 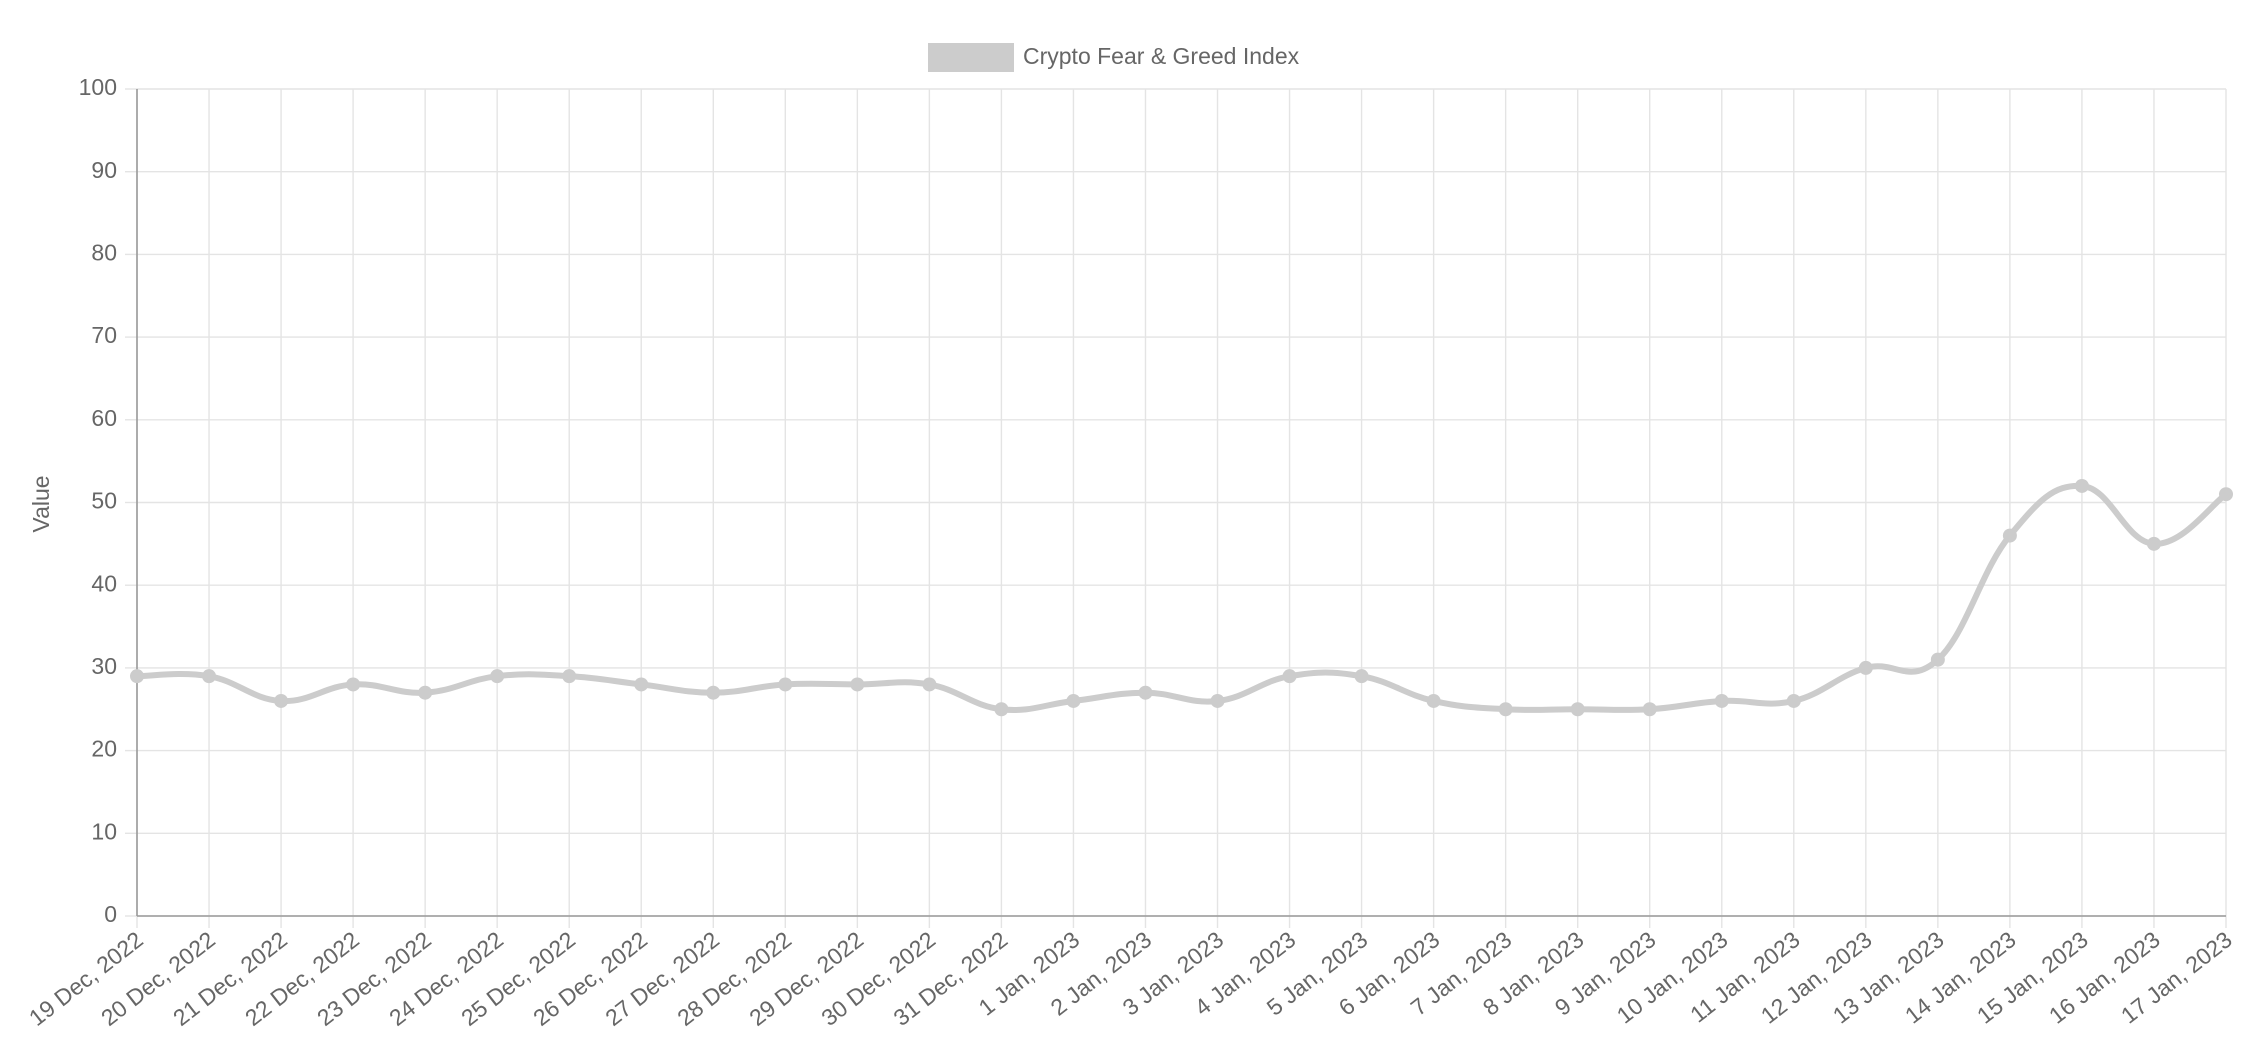 What do you see at coordinates (104, 831) in the screenshot?
I see `y-tick-label: 10` at bounding box center [104, 831].